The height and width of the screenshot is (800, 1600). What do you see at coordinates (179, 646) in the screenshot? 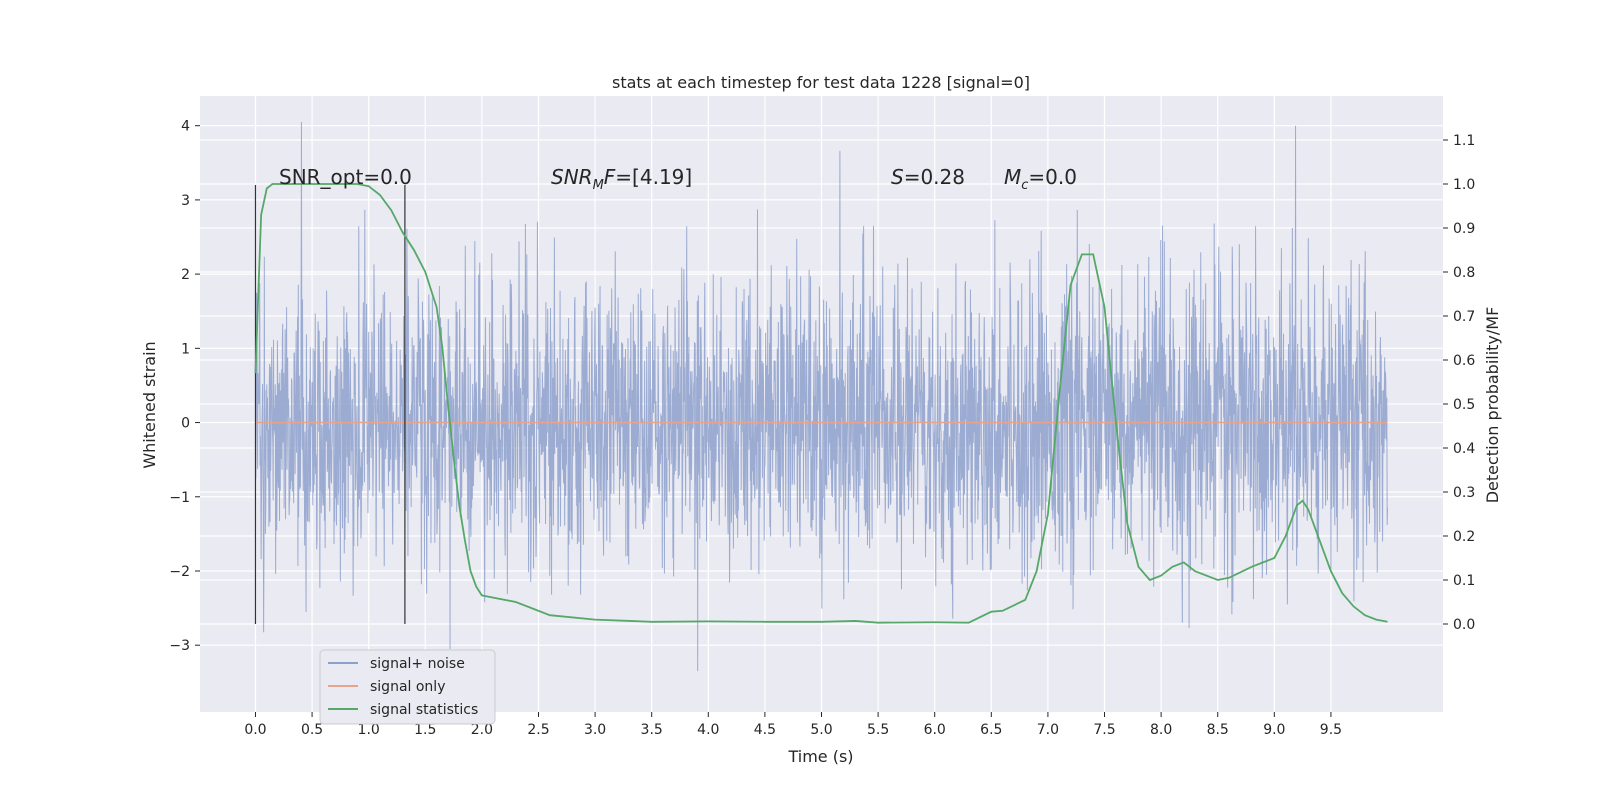
I see `y-left-tick-label: −3` at bounding box center [179, 646].